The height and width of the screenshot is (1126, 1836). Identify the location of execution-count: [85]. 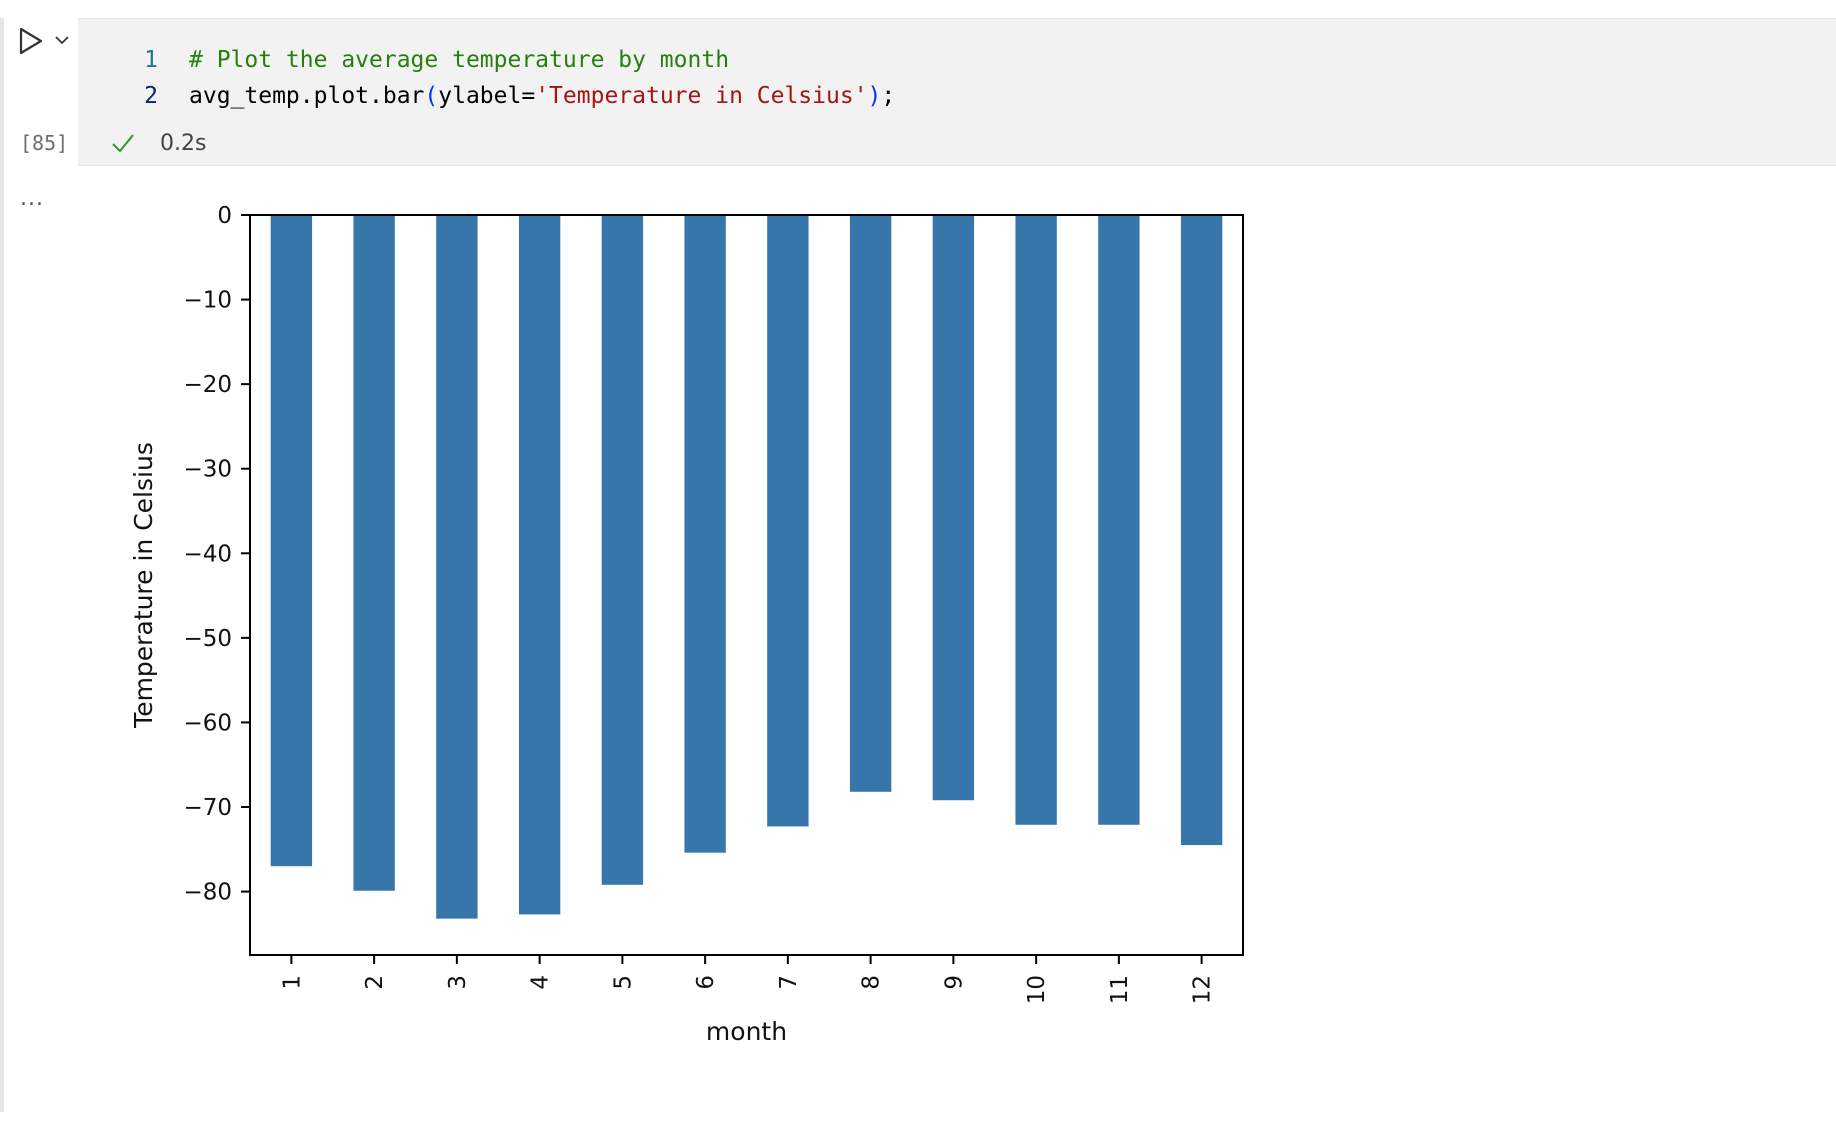
(44, 143).